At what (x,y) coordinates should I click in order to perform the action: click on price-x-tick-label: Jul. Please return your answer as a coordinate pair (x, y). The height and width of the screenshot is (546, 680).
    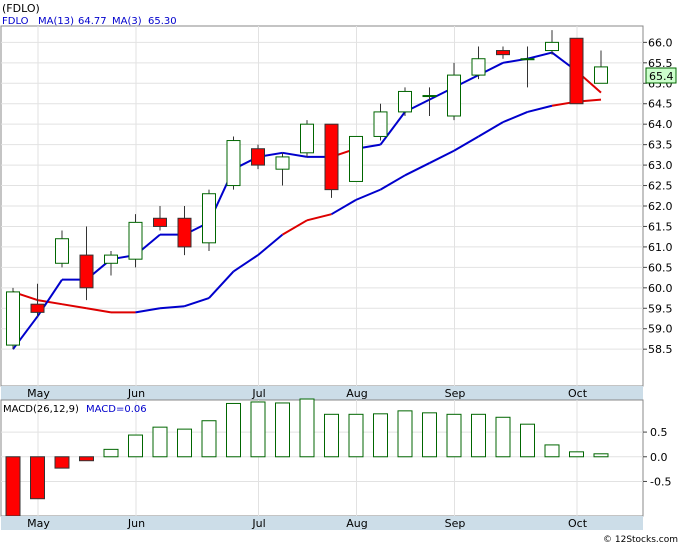
    Looking at the image, I should click on (258, 393).